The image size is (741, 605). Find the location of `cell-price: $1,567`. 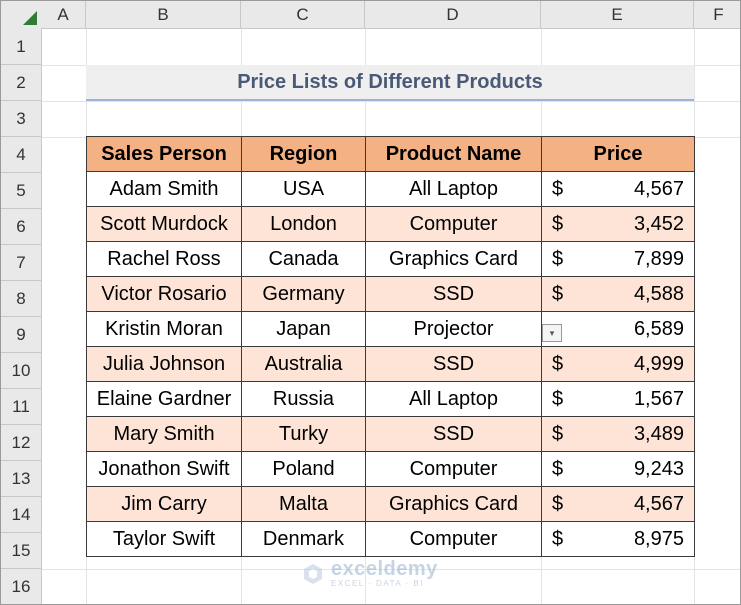

cell-price: $1,567 is located at coordinates (618, 399).